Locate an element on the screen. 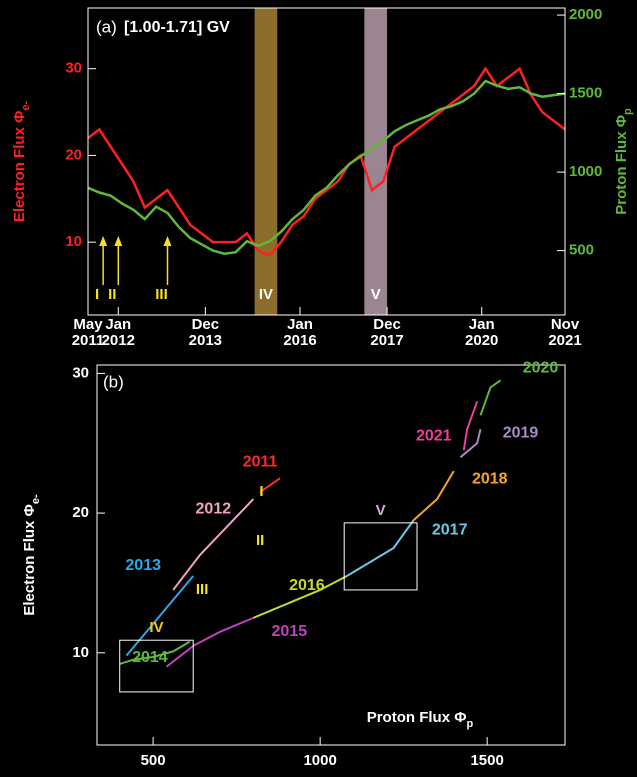 The image size is (637, 777). x-tick-label-line: Nov is located at coordinates (565, 324).